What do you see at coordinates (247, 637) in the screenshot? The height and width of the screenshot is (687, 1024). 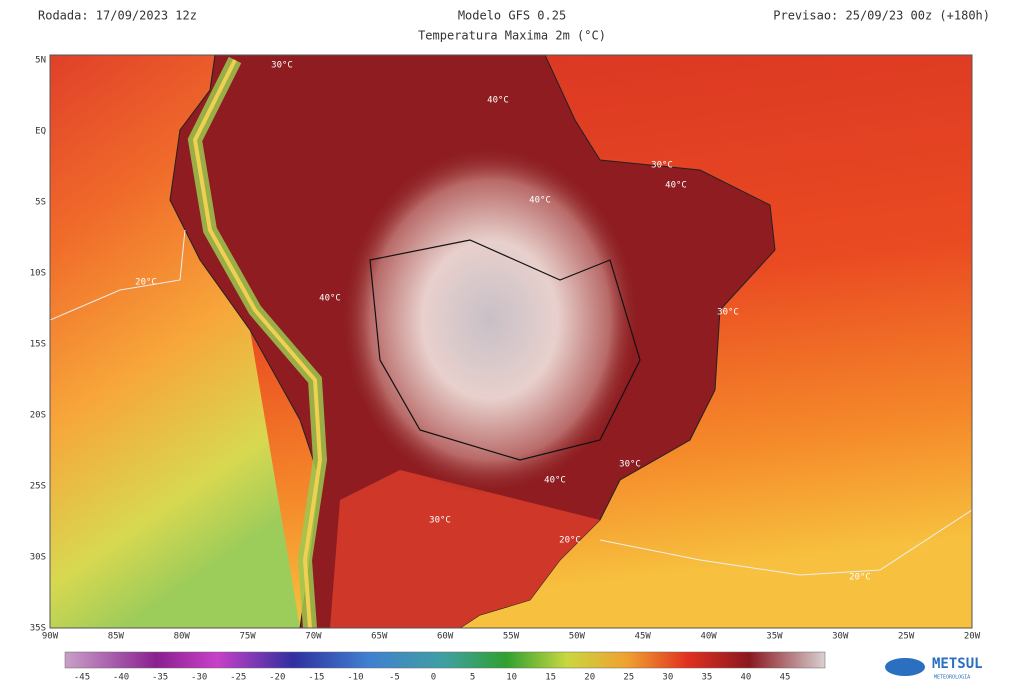 I see `lon-label: 75W` at bounding box center [247, 637].